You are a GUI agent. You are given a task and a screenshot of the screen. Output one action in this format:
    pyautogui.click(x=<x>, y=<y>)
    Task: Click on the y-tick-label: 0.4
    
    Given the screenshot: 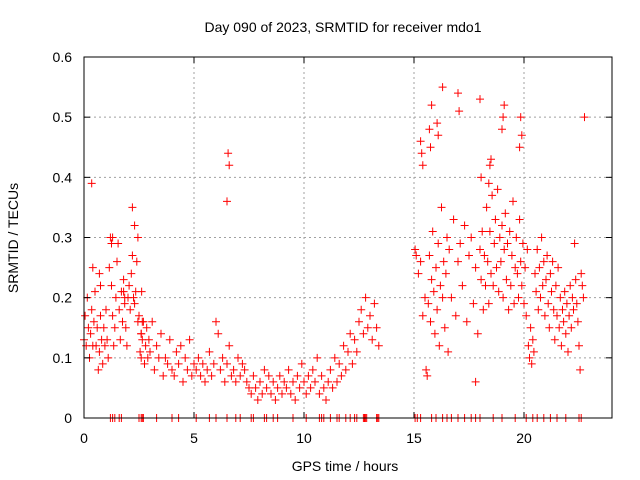 What is the action you would take?
    pyautogui.click(x=63, y=177)
    